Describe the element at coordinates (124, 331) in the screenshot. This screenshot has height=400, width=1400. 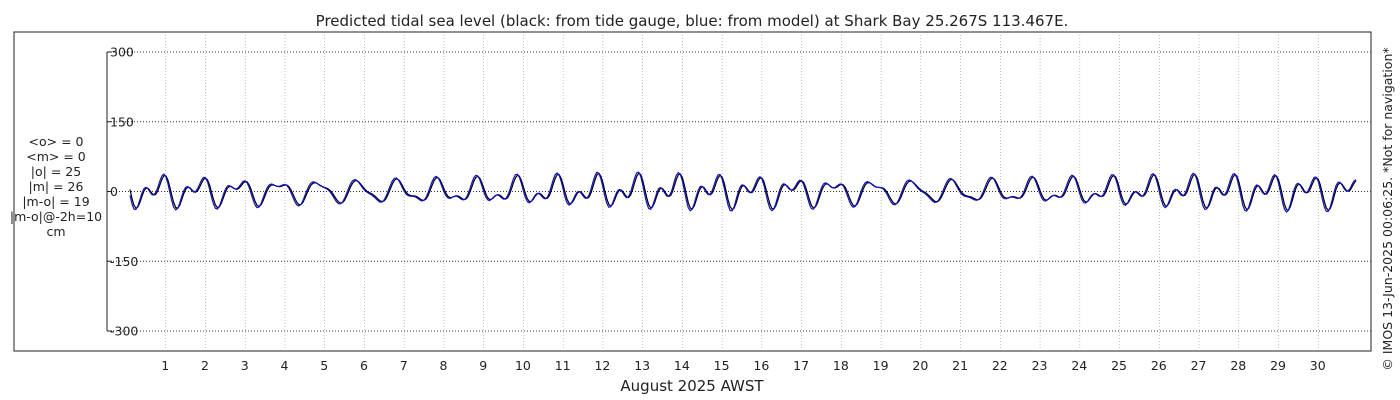
I see `y-tick-label: -300` at that location.